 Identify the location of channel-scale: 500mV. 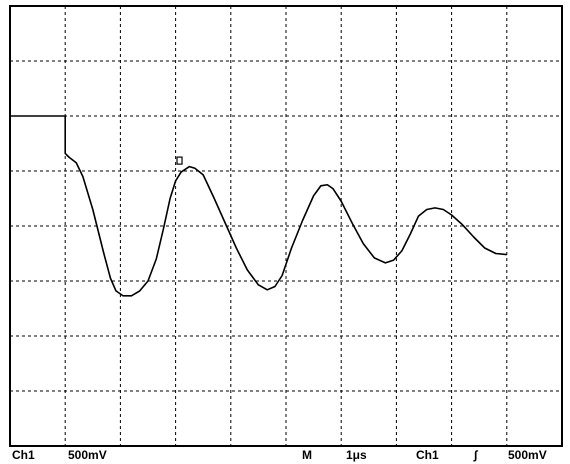
(87, 455).